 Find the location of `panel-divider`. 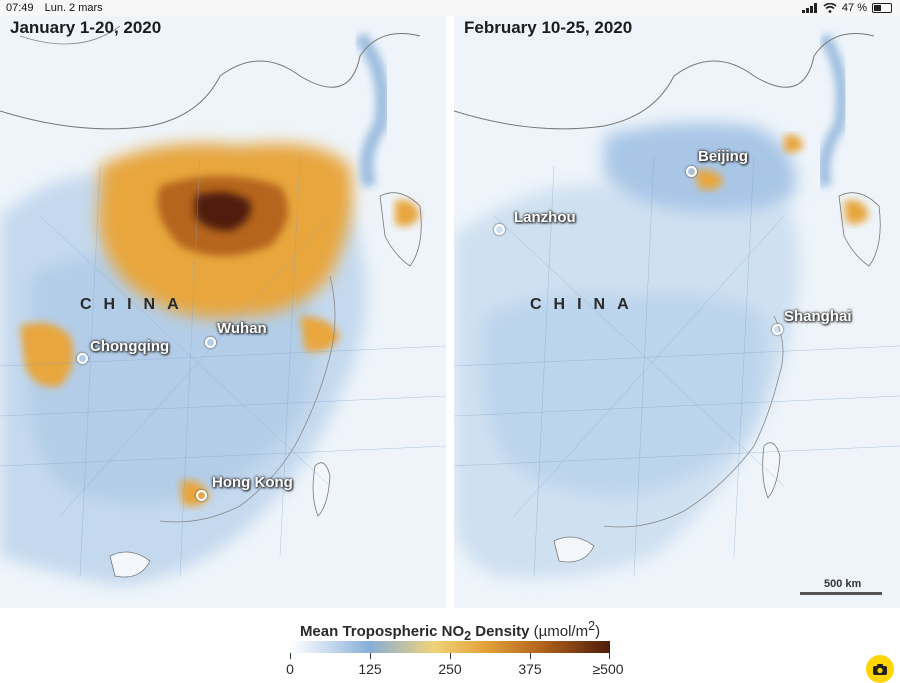

panel-divider is located at coordinates (450, 312).